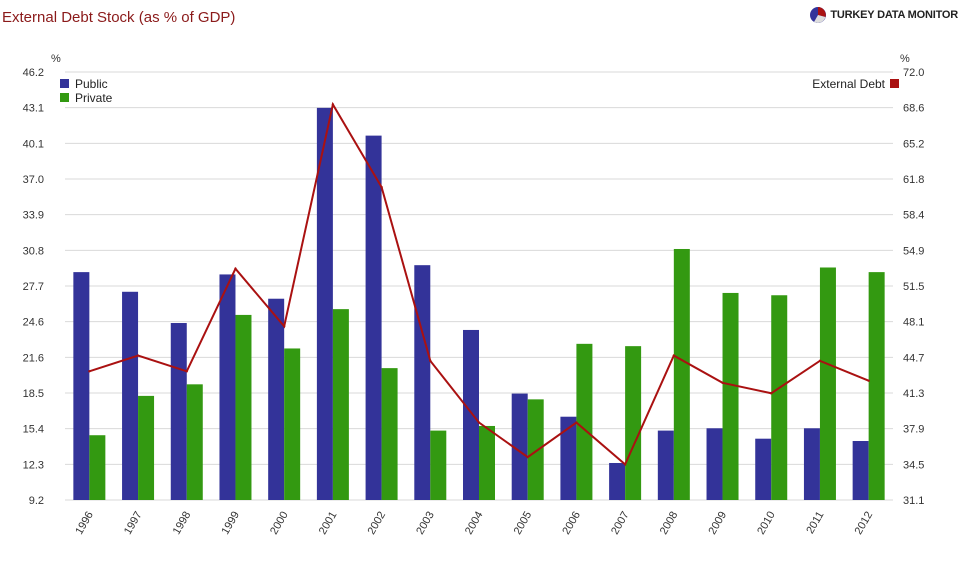 This screenshot has width=970, height=570. I want to click on legend-label-public: Public, so click(91, 84).